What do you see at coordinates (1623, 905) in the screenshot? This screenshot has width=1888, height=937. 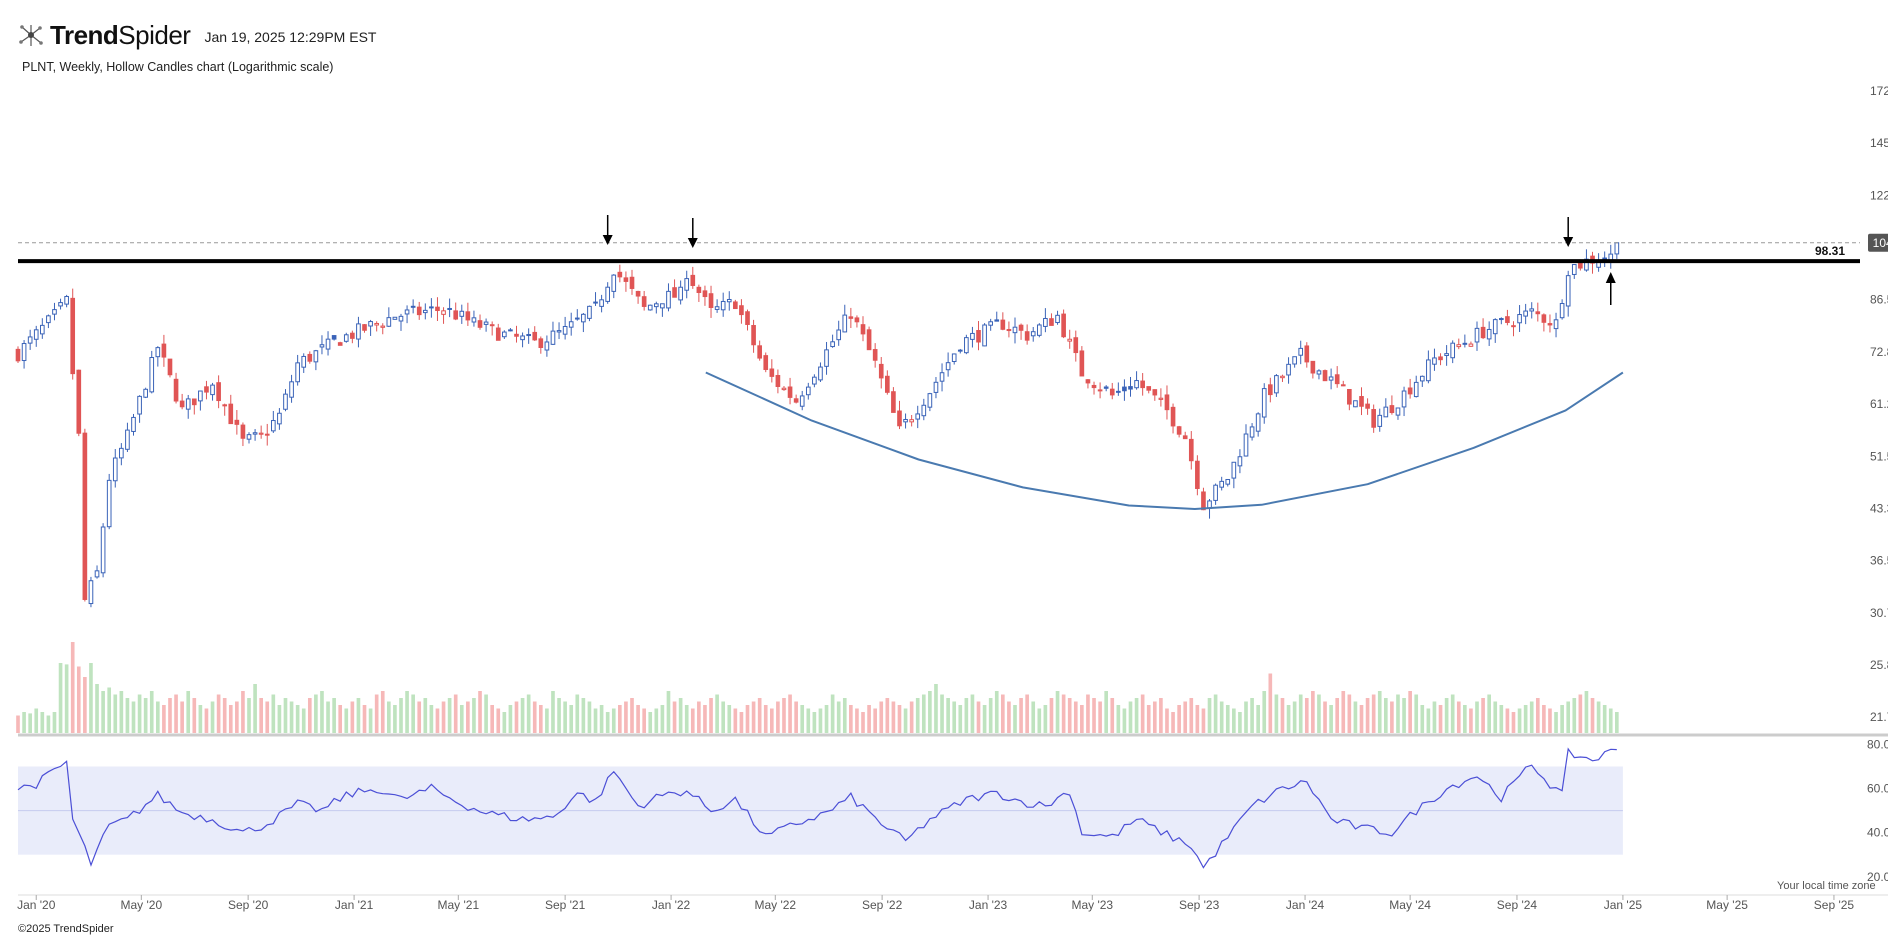 I see `x-axis-label: Jan '25` at bounding box center [1623, 905].